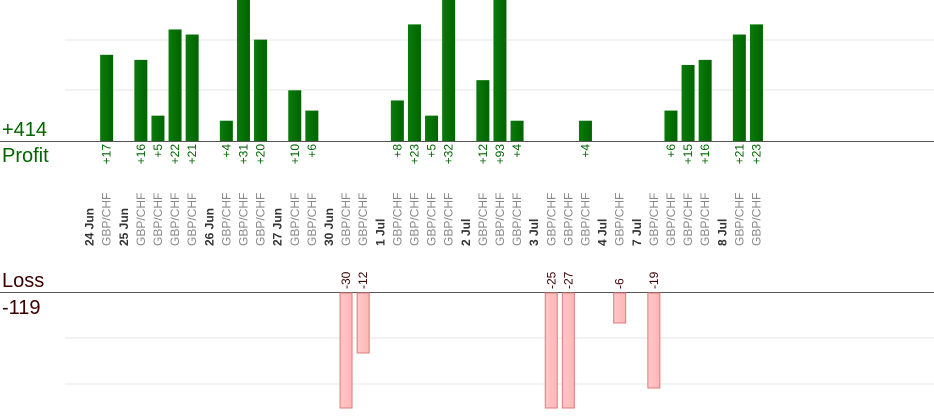 The image size is (934, 420). I want to click on profit-value-label: +31, so click(243, 154).